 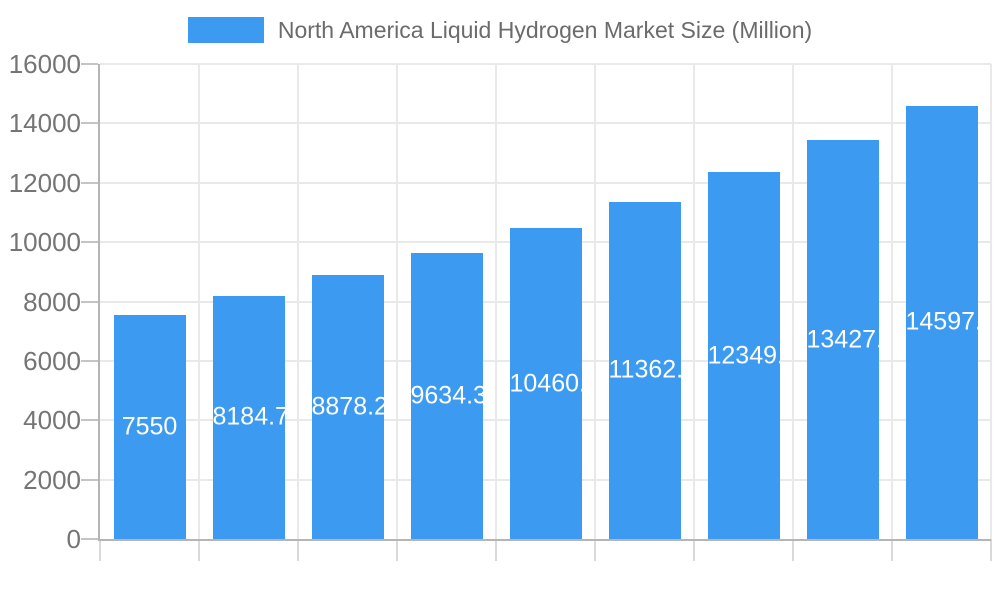 I want to click on bar-2032: 13427.68, so click(x=842, y=339).